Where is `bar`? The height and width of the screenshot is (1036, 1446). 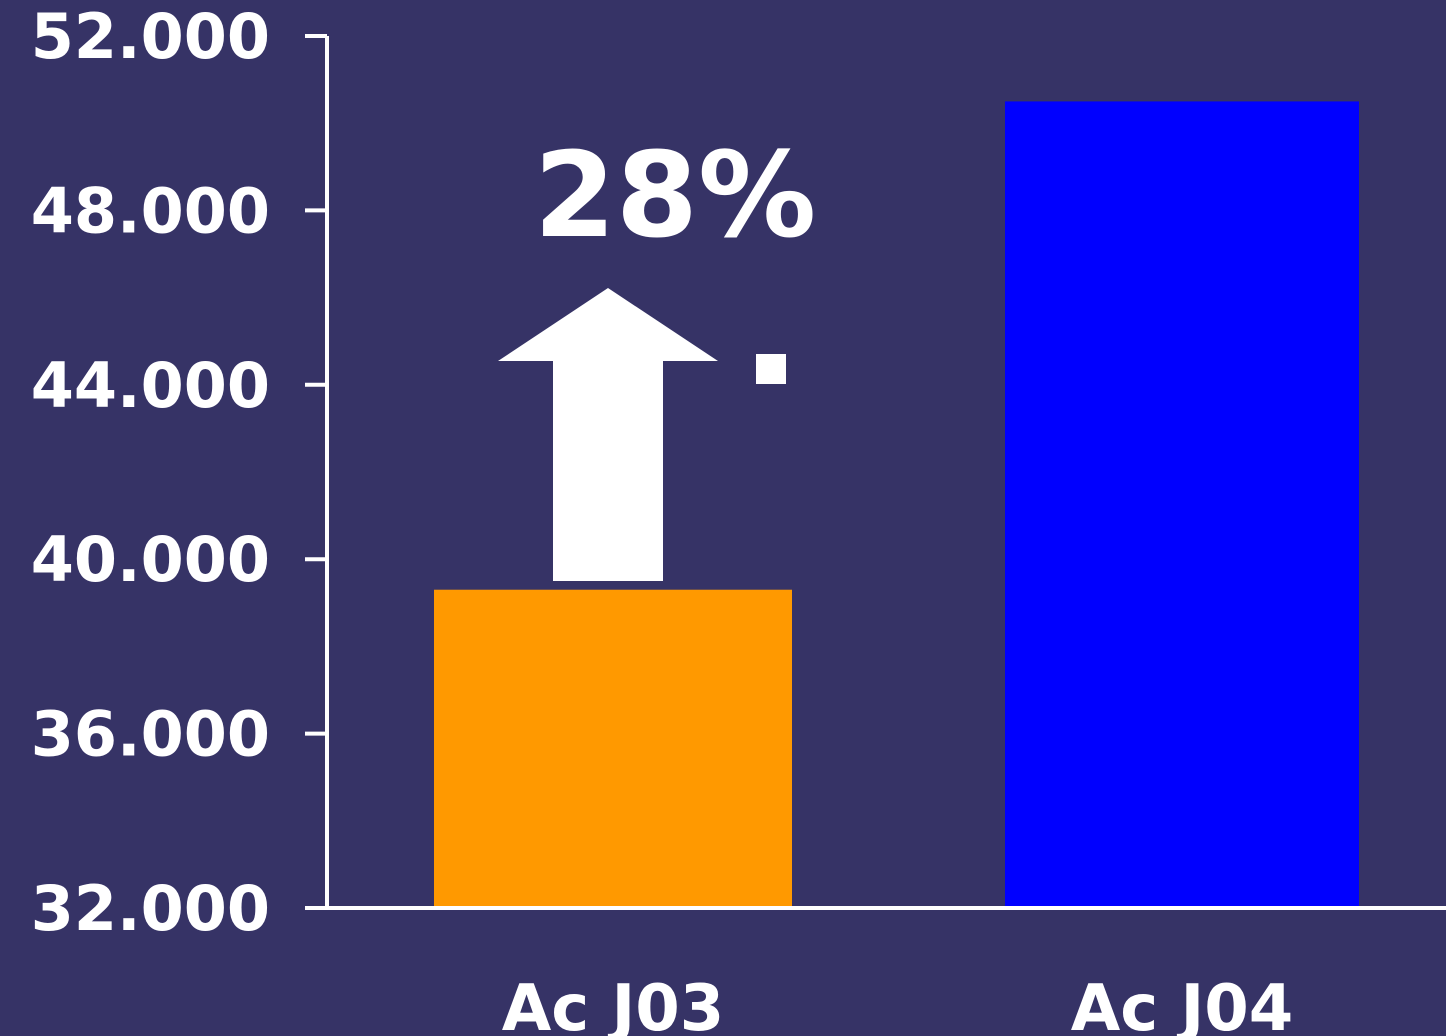
bar is located at coordinates (613, 748).